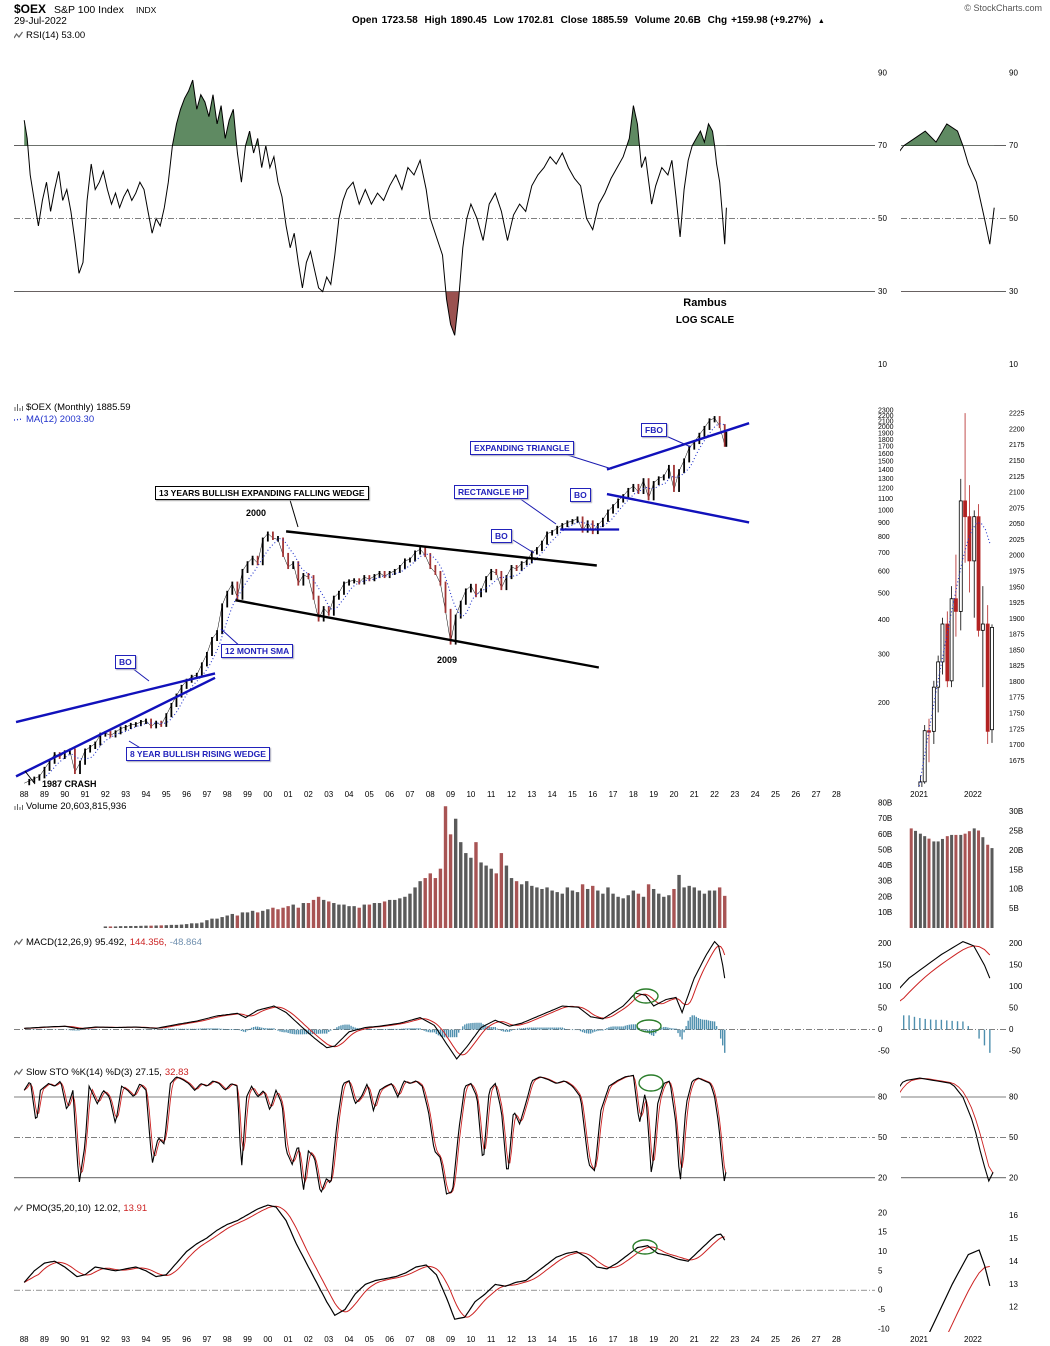  I want to click on annotation-log-scale: LOG SCALE, so click(705, 320).